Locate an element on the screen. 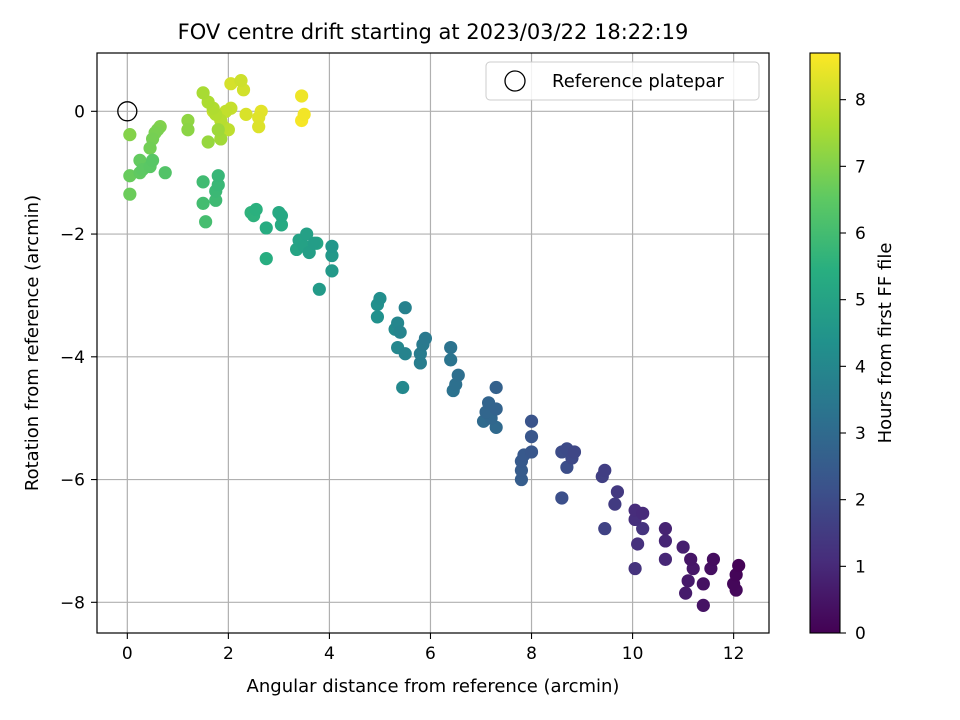 The image size is (960, 720). legend-marker is located at coordinates (515, 81).